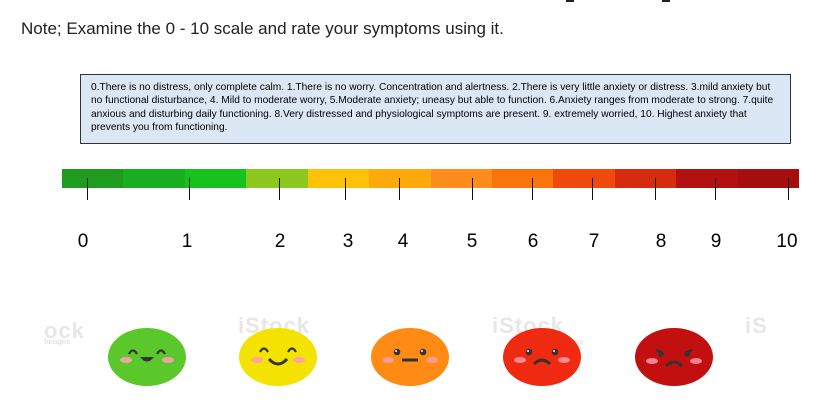 This screenshot has height=410, width=840. What do you see at coordinates (280, 241) in the screenshot?
I see `scale-number-label: 2` at bounding box center [280, 241].